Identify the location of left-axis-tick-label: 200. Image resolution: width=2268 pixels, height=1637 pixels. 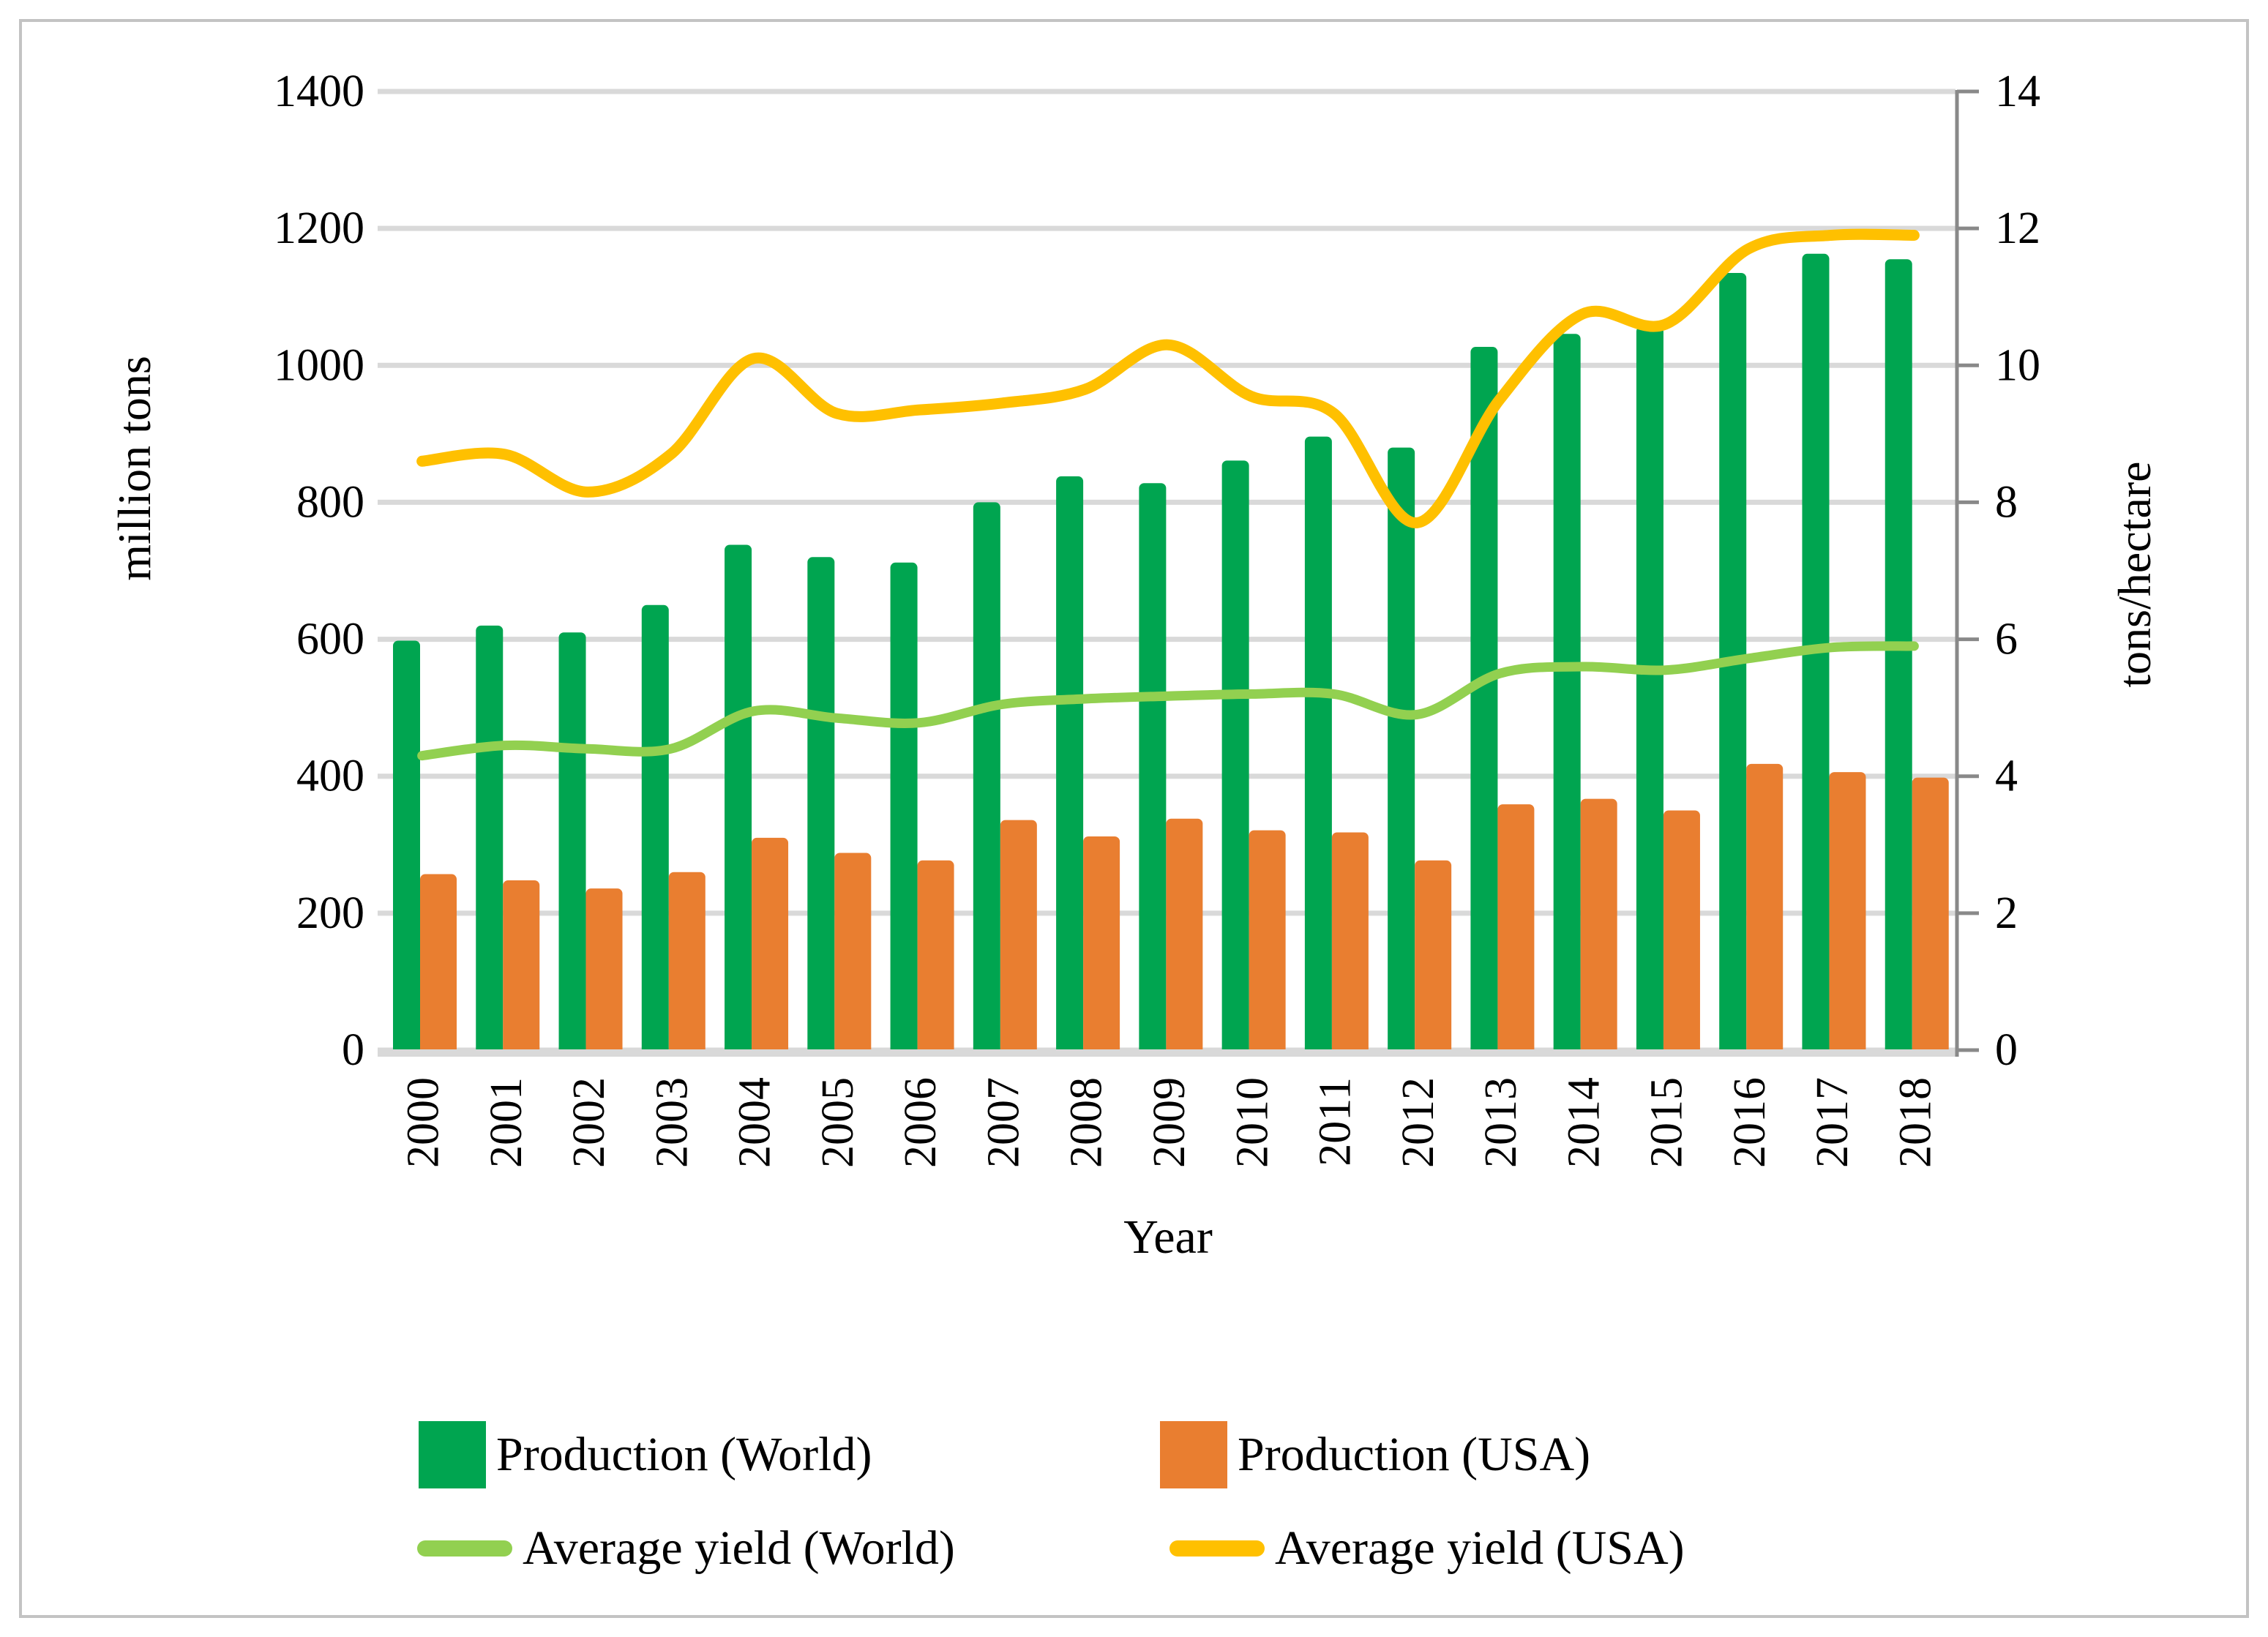
(330, 913).